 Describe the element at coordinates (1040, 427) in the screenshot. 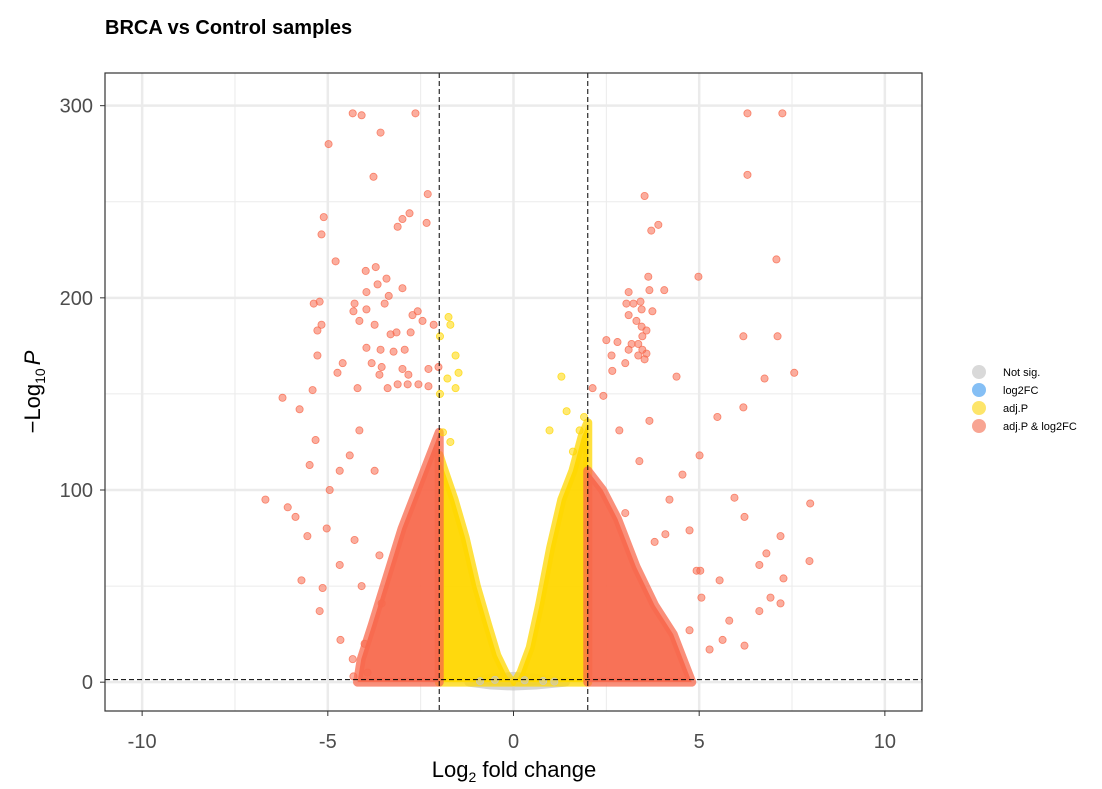

I see `legend-label: adj.P & log2FC` at that location.